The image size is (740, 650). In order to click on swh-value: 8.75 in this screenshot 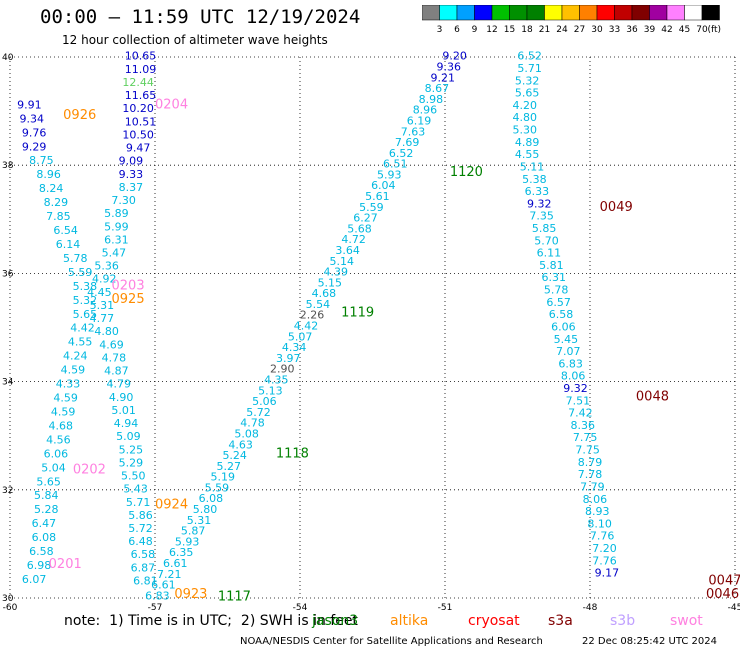, I will do `click(41, 160)`.